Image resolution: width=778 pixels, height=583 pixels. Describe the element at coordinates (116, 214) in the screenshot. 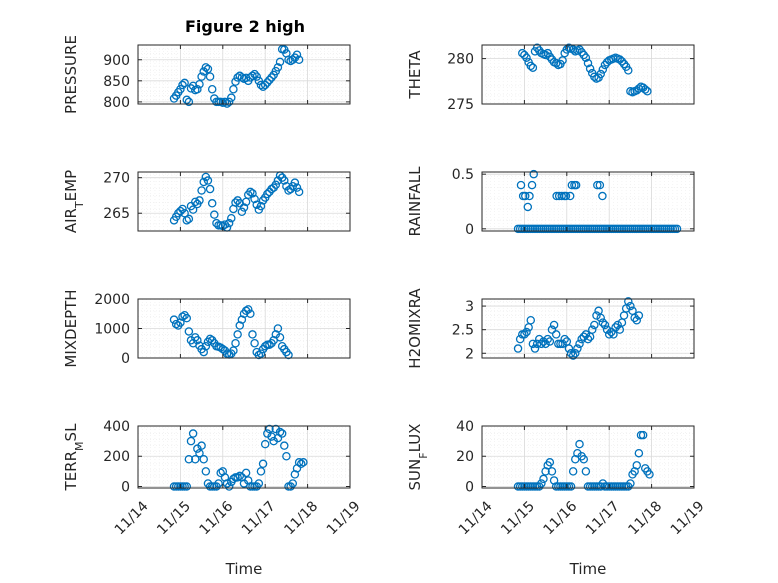

I see `y-tick-label: 265` at that location.